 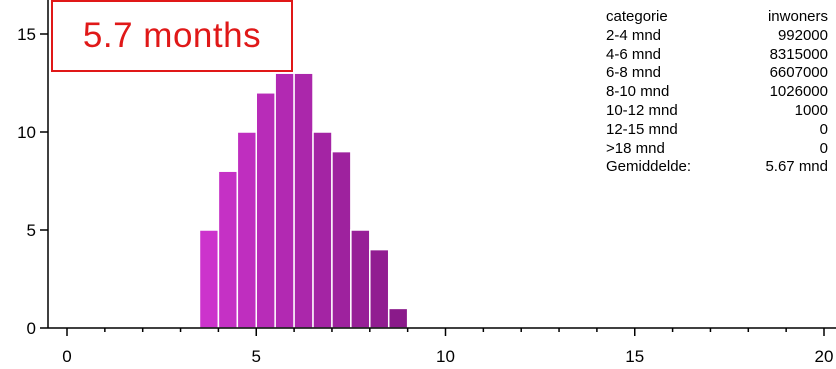 I want to click on x-tick-label: 5, so click(x=256, y=356).